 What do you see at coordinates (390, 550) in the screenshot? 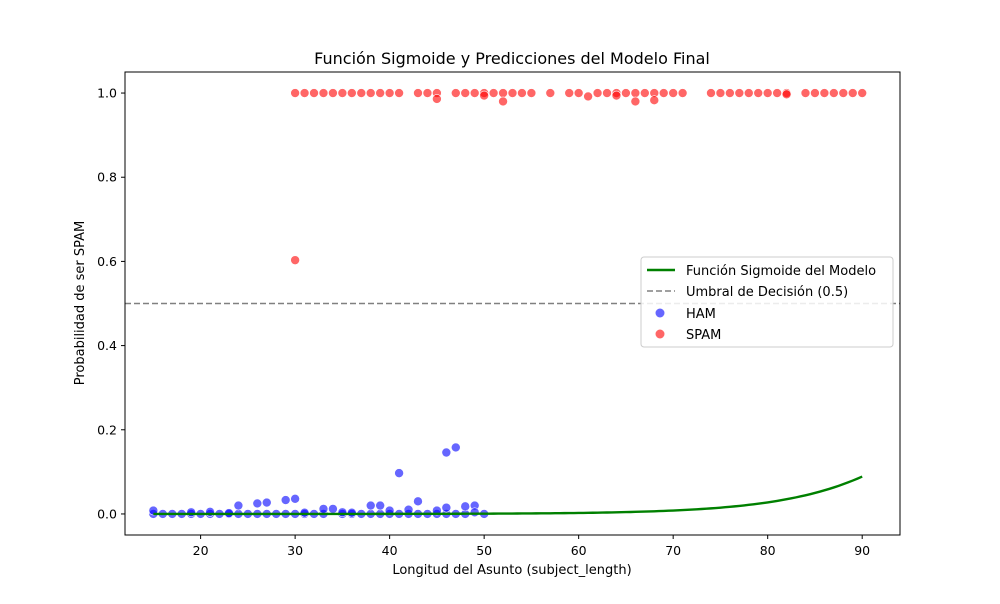
I see `x-tick-label: 40` at bounding box center [390, 550].